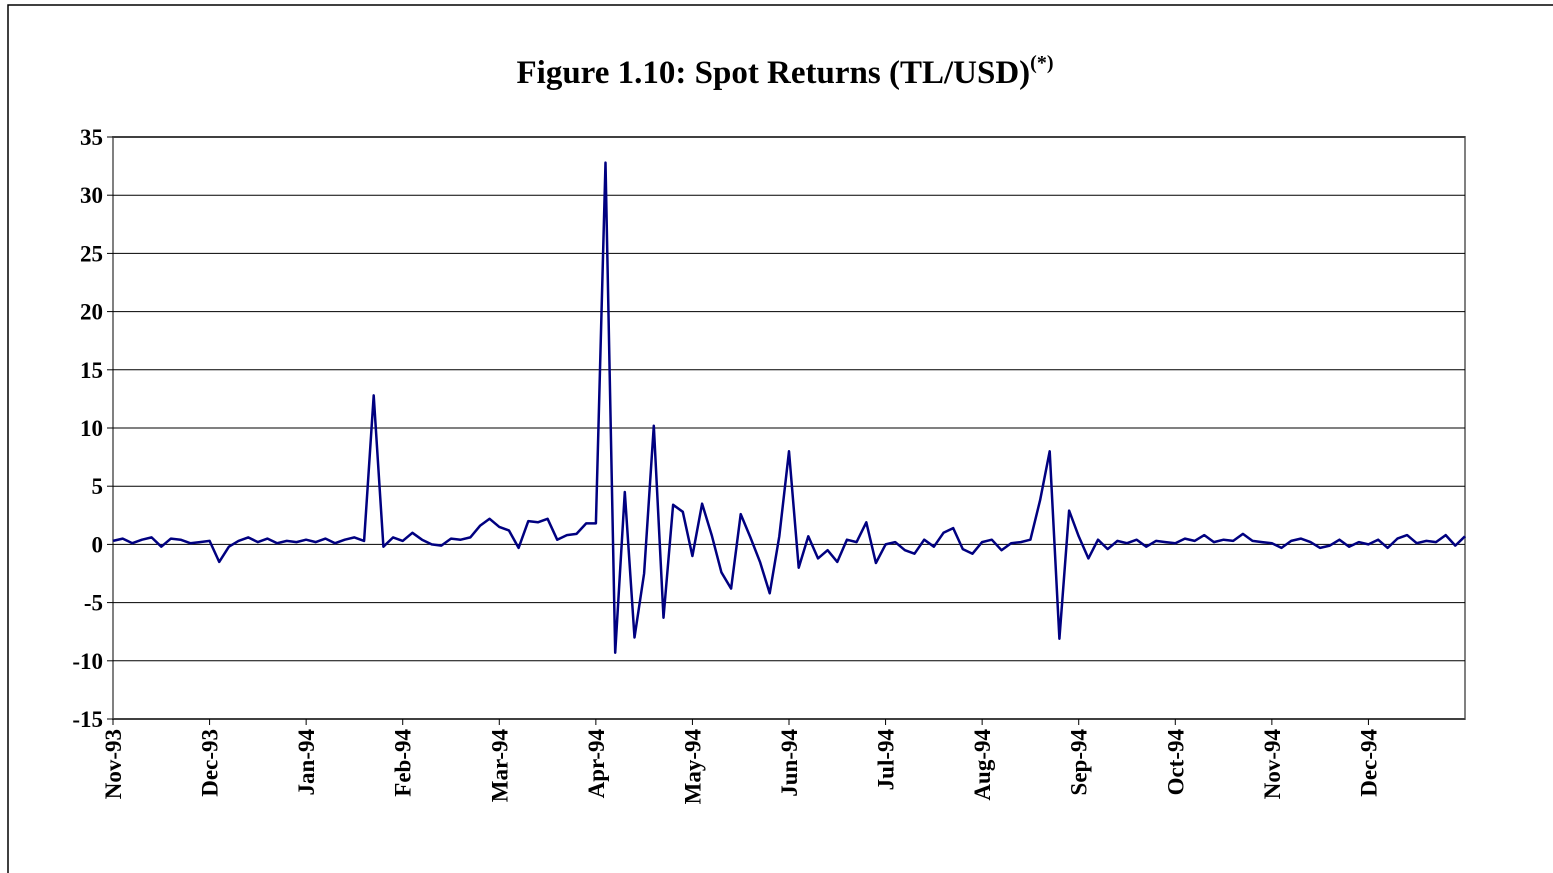 The height and width of the screenshot is (873, 1553). What do you see at coordinates (1041, 63) in the screenshot?
I see `title-note: (*)` at bounding box center [1041, 63].